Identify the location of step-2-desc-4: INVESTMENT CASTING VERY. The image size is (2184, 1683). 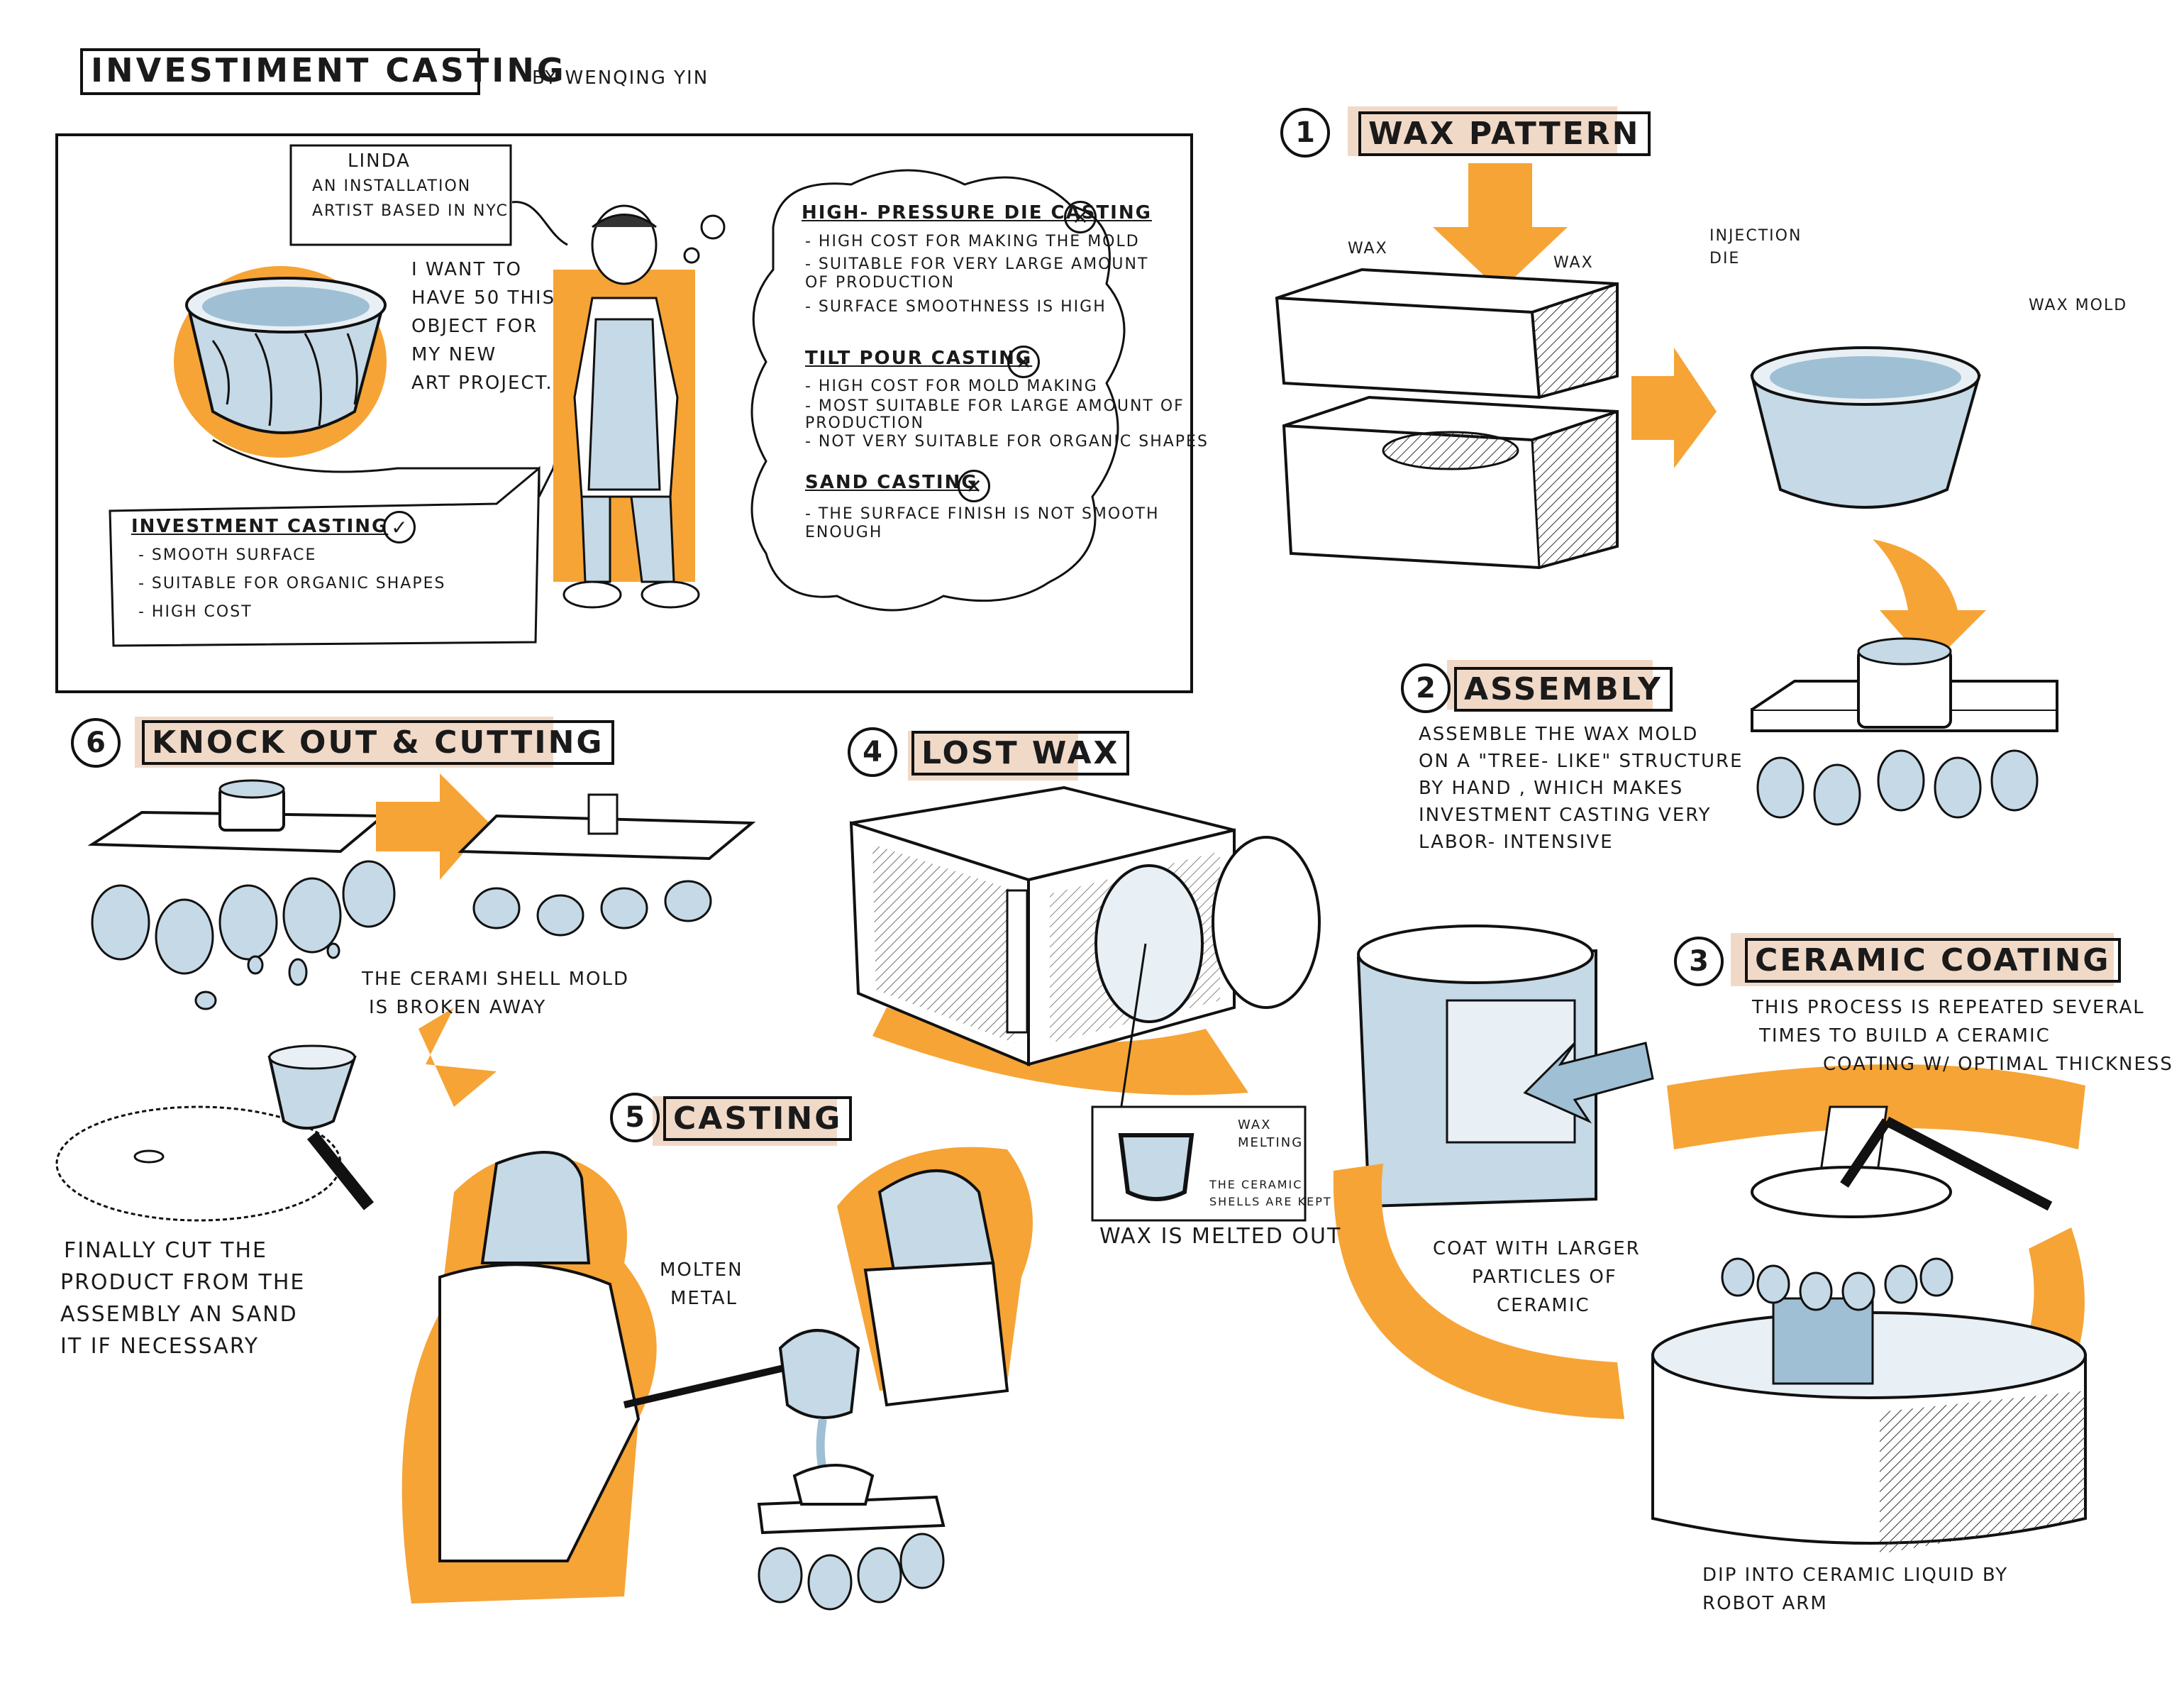
(1566, 816).